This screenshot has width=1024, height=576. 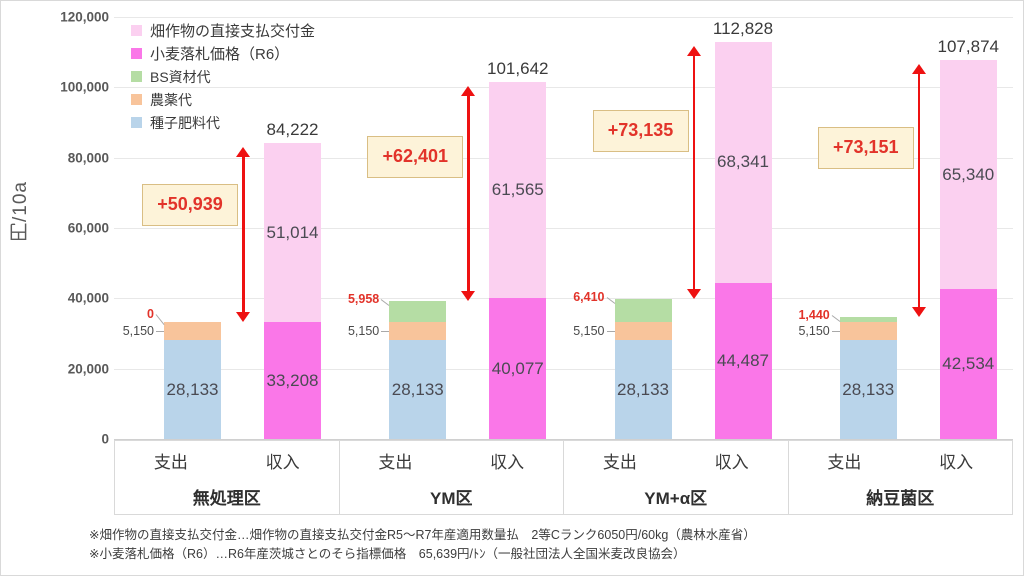 I want to click on legend-item: 種子肥料代, so click(x=223, y=122).